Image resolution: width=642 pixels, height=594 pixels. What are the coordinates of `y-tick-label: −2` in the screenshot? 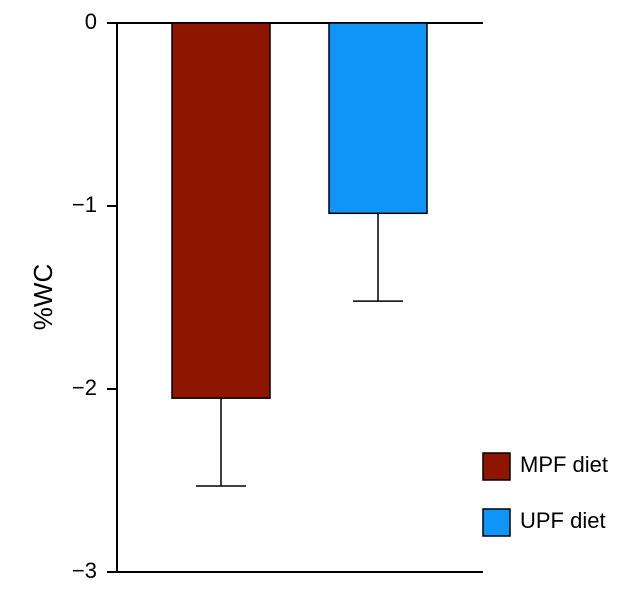 It's located at (84, 387).